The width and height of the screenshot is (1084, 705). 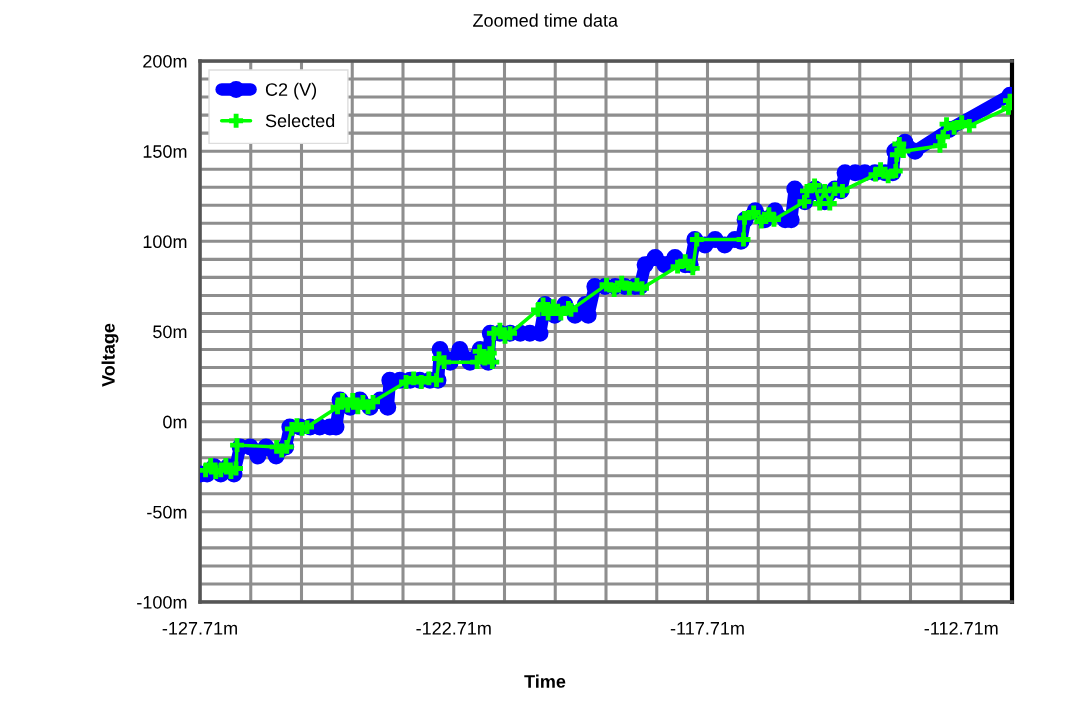 I want to click on chart-title: Zoomed time data, so click(x=546, y=20).